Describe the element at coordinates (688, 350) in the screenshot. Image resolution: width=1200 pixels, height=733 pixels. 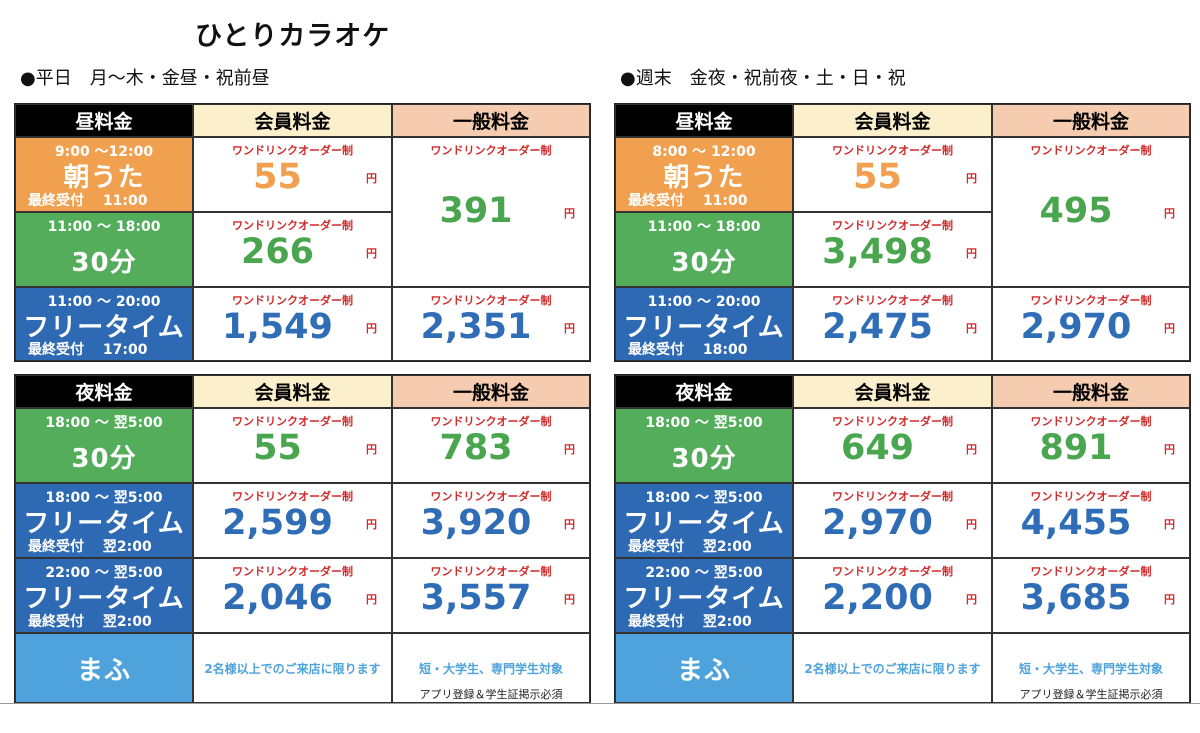
I see `freetime-last-entry: 最終受付 18:00` at that location.